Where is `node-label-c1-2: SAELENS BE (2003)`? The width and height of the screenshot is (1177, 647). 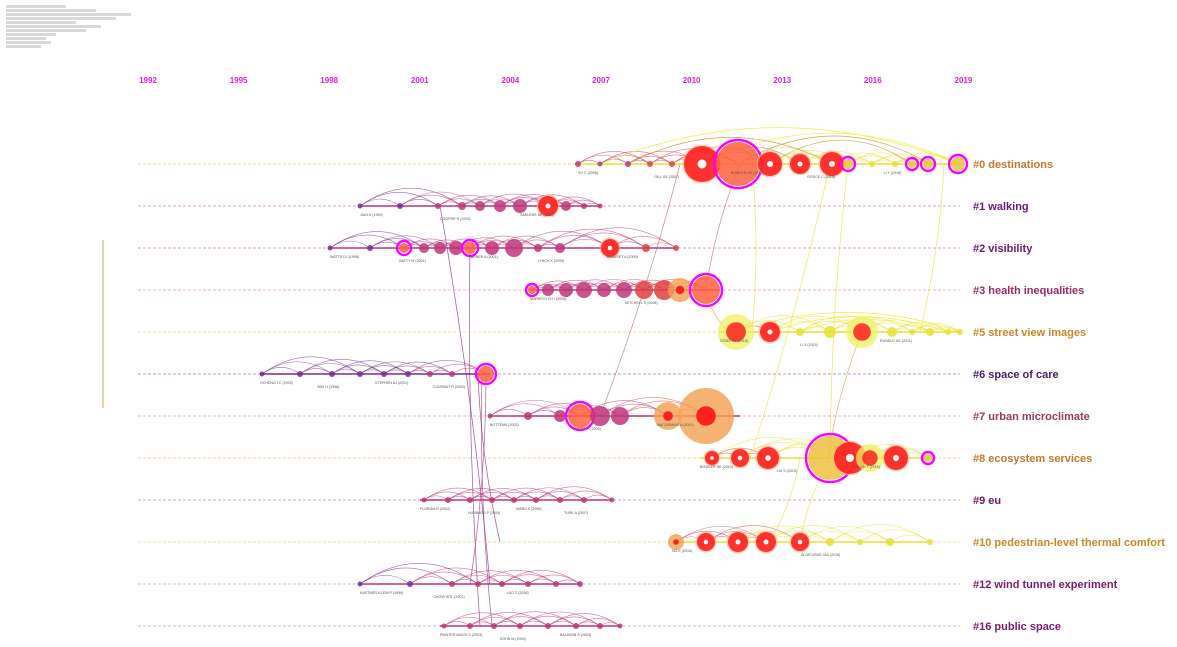
node-label-c1-2: SAELENS BE (2003) is located at coordinates (537, 215).